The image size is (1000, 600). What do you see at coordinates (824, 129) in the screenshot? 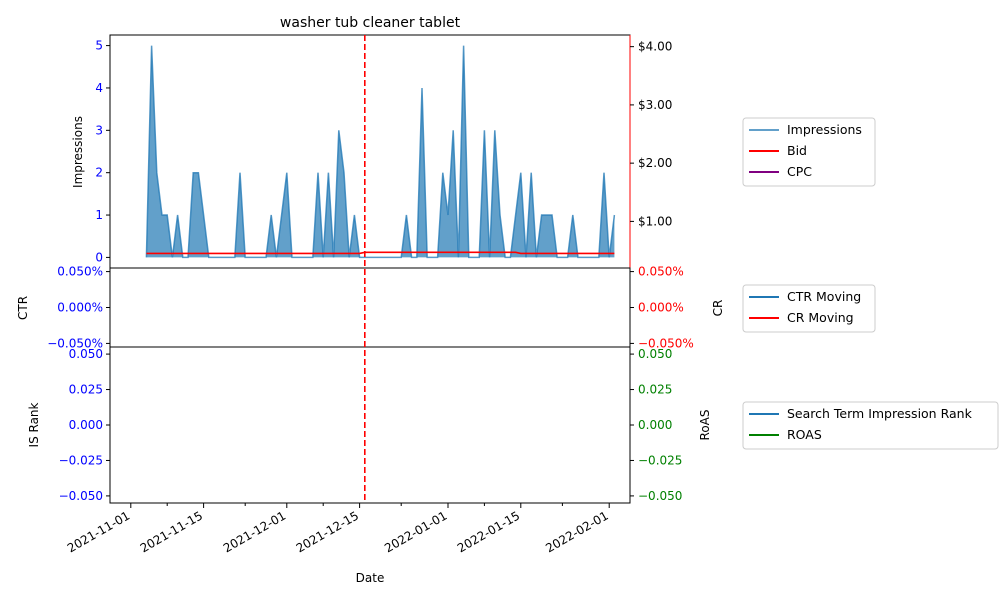
I see `legend-label: Impressions` at bounding box center [824, 129].